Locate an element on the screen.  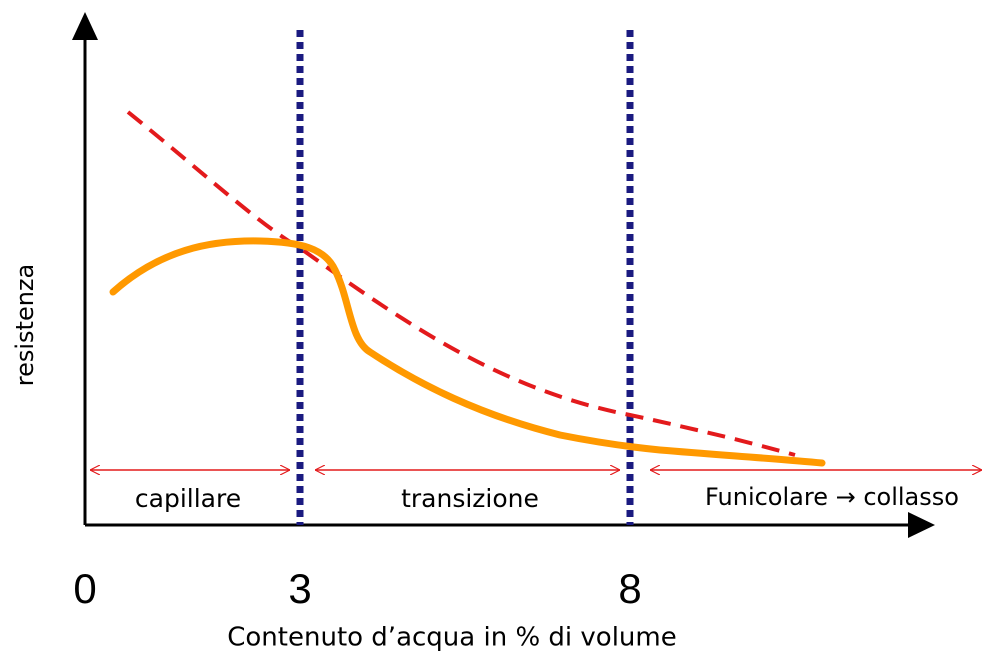
x-axis-label: Contenuto d’acqua in % di volume is located at coordinates (451, 638).